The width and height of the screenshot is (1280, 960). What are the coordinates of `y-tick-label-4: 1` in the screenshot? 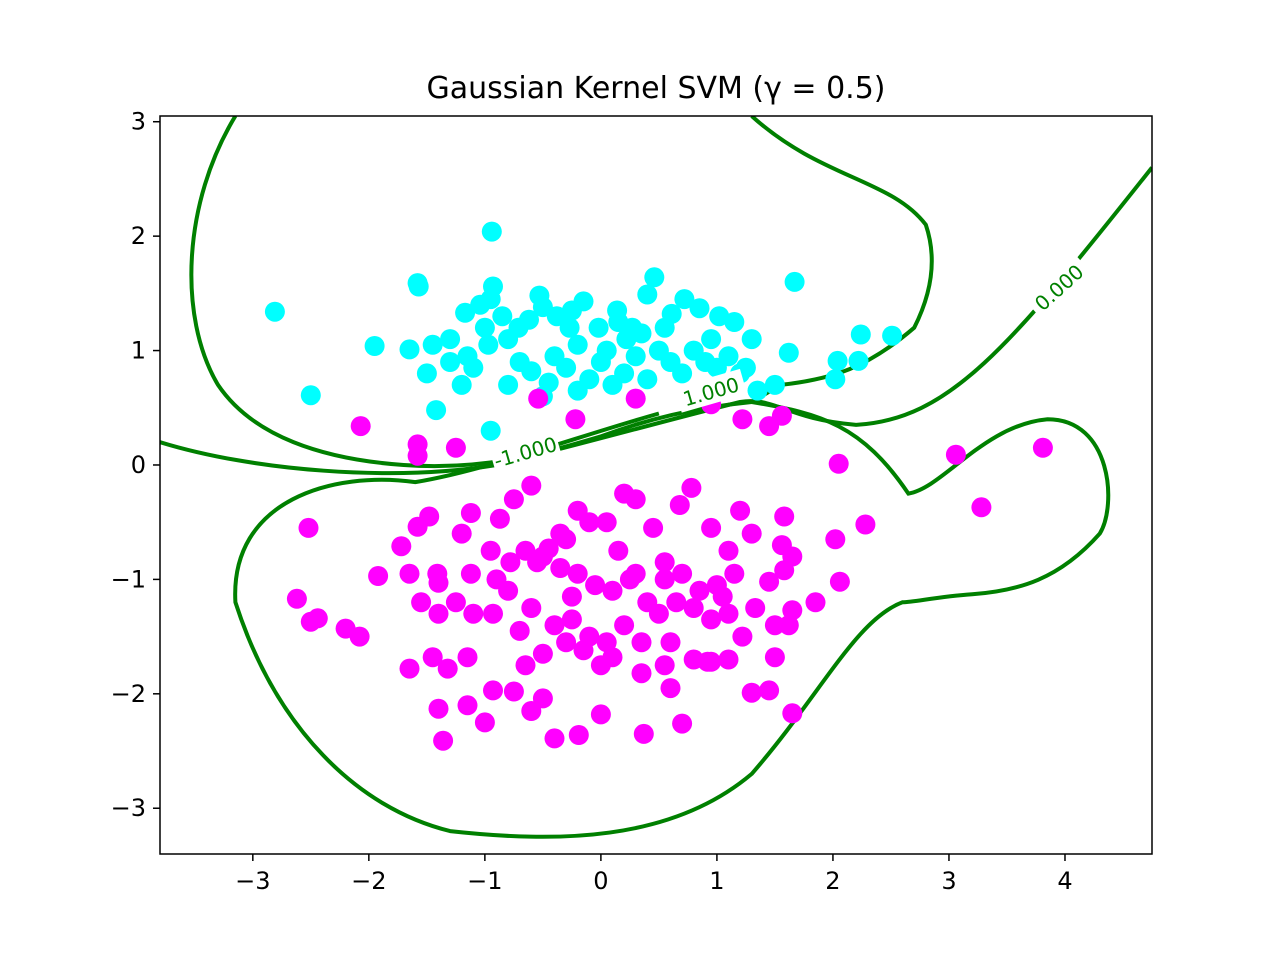 It's located at (138, 351).